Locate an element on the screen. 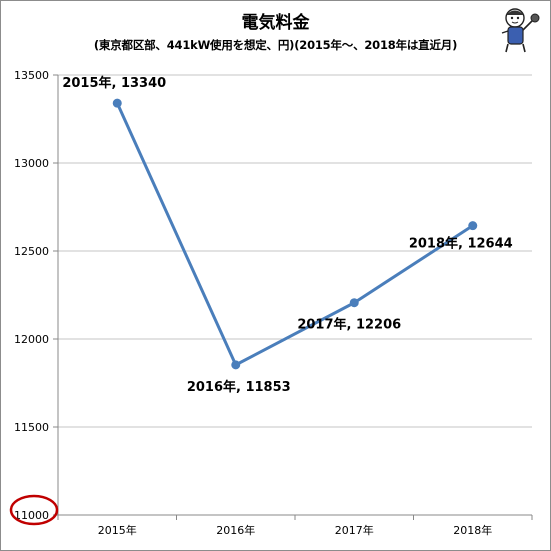 The image size is (551, 551). y-axis-tick-labels: 11000 11500 12000 12500 13000 13500 is located at coordinates (31, 295).